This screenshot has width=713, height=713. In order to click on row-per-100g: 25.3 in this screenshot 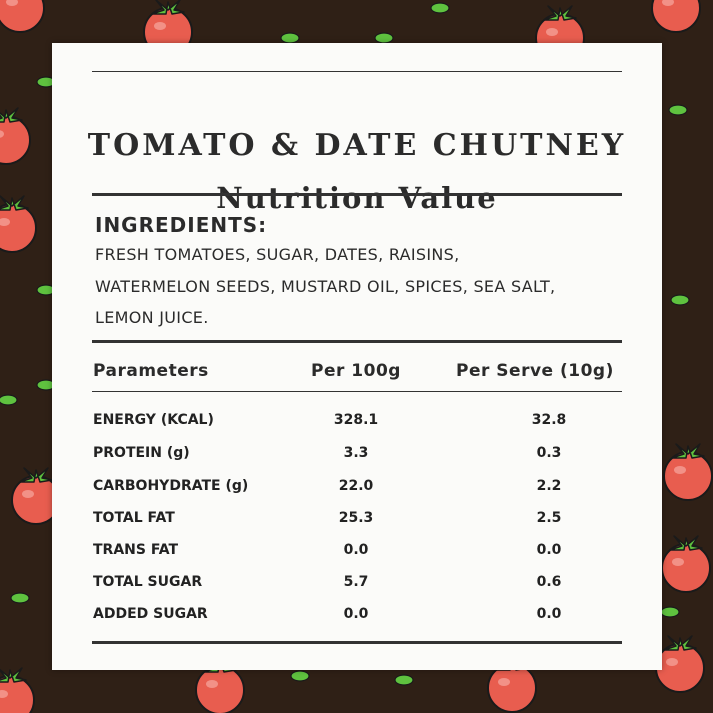, I will do `click(356, 518)`.